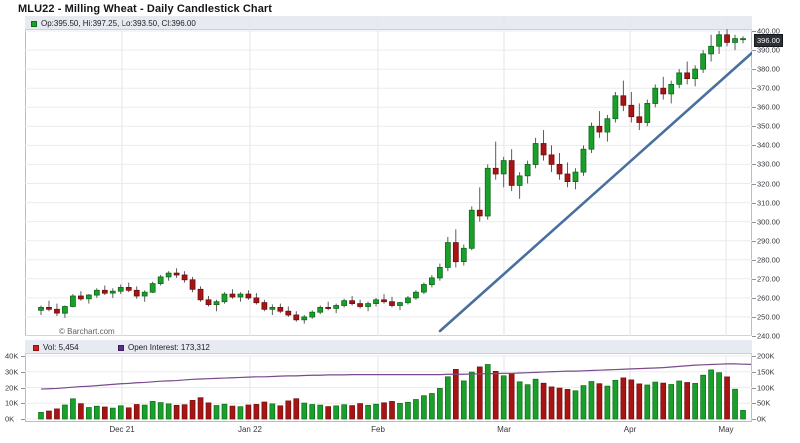 This screenshot has height=443, width=800. What do you see at coordinates (768, 145) in the screenshot?
I see `price-axis-tick-label: 340.00` at bounding box center [768, 145].